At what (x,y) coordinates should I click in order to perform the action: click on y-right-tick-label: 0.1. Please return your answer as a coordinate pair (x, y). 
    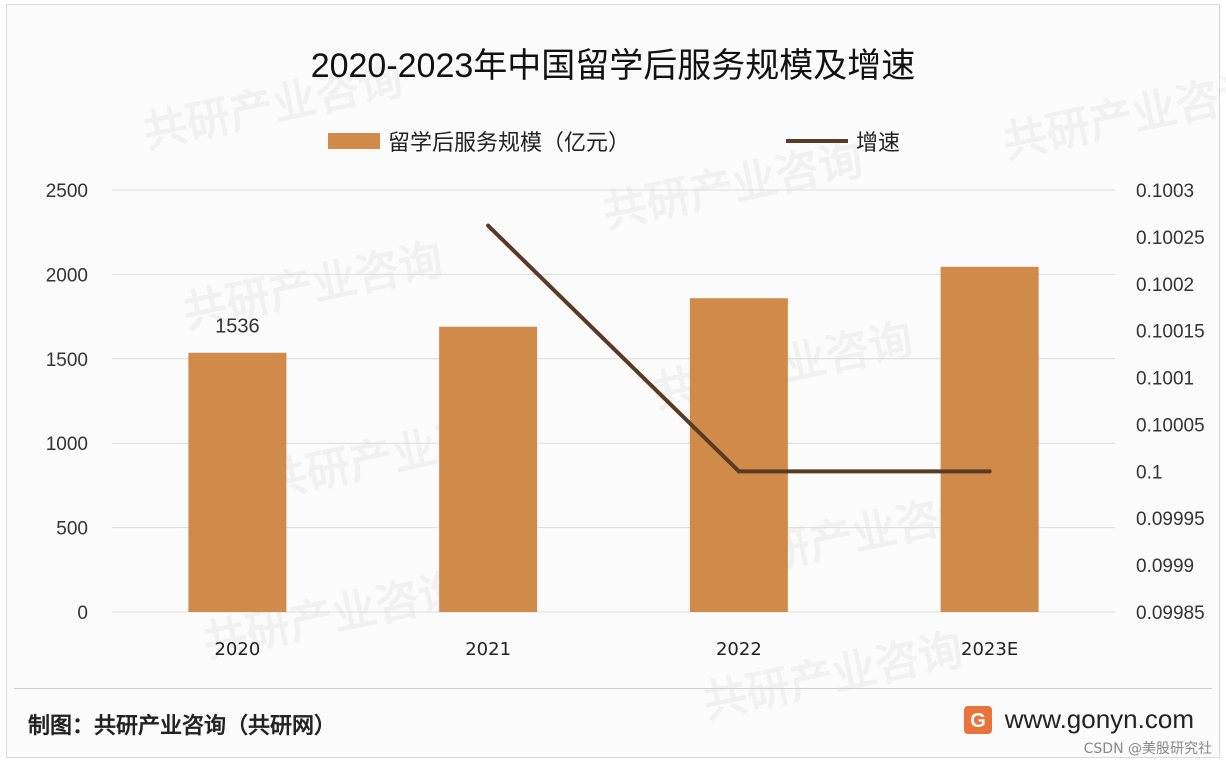
    Looking at the image, I should click on (1149, 472).